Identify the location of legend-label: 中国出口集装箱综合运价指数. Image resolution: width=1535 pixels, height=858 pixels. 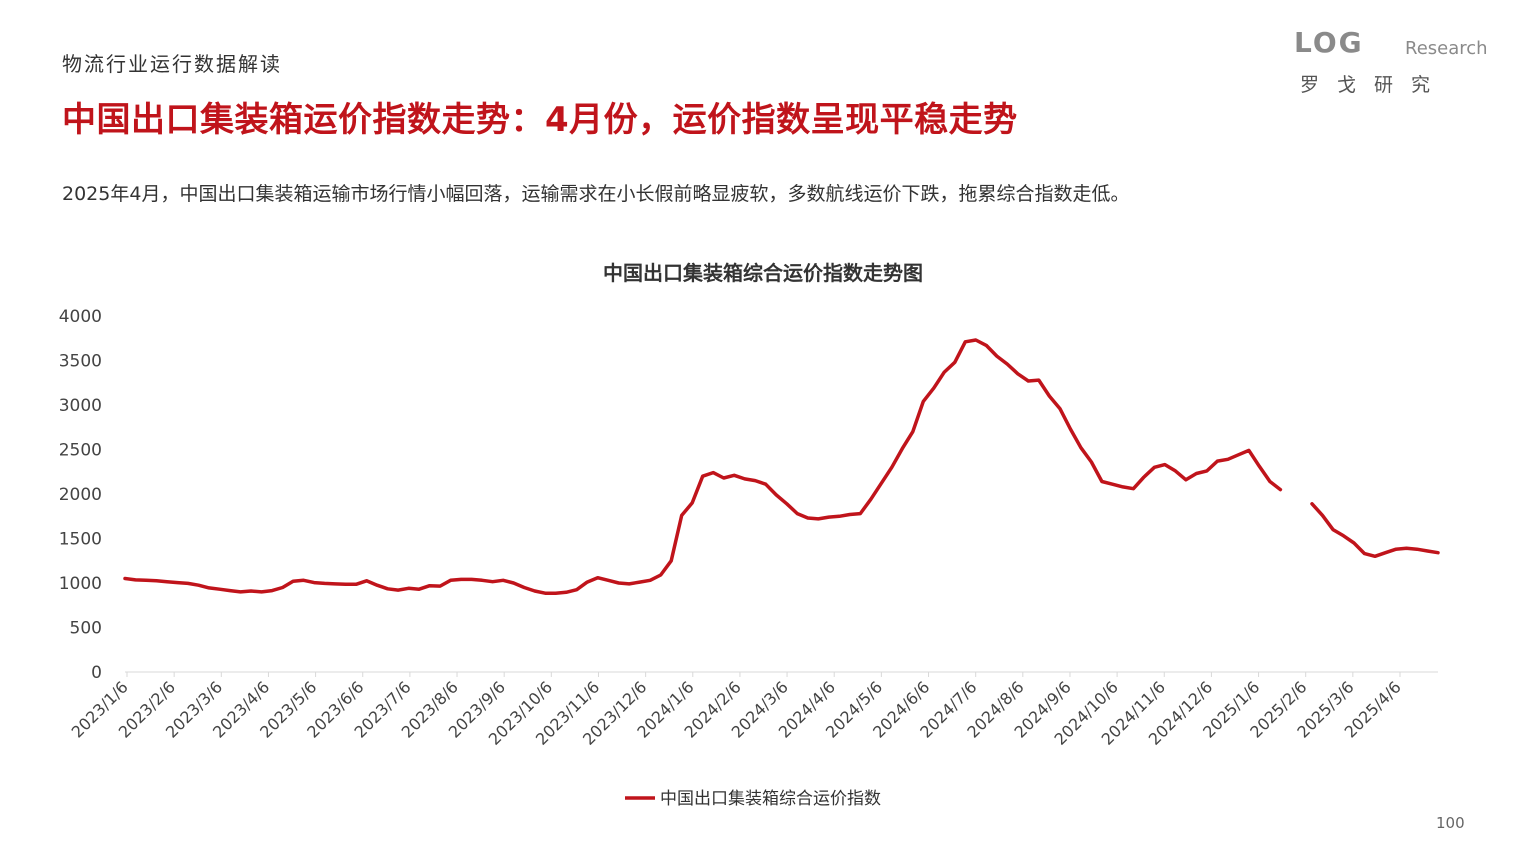
(770, 799).